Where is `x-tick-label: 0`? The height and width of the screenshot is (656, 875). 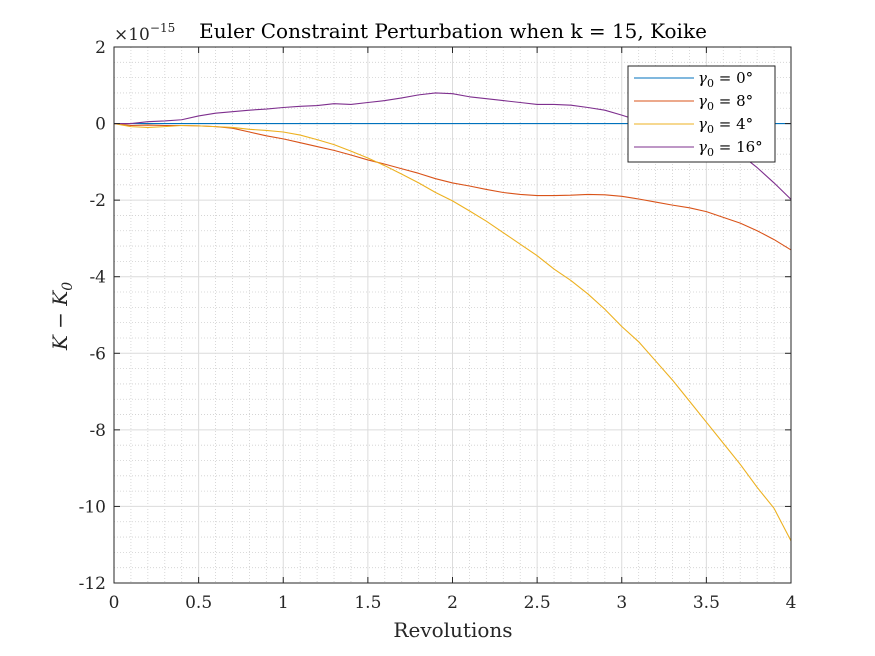 x-tick-label: 0 is located at coordinates (114, 603).